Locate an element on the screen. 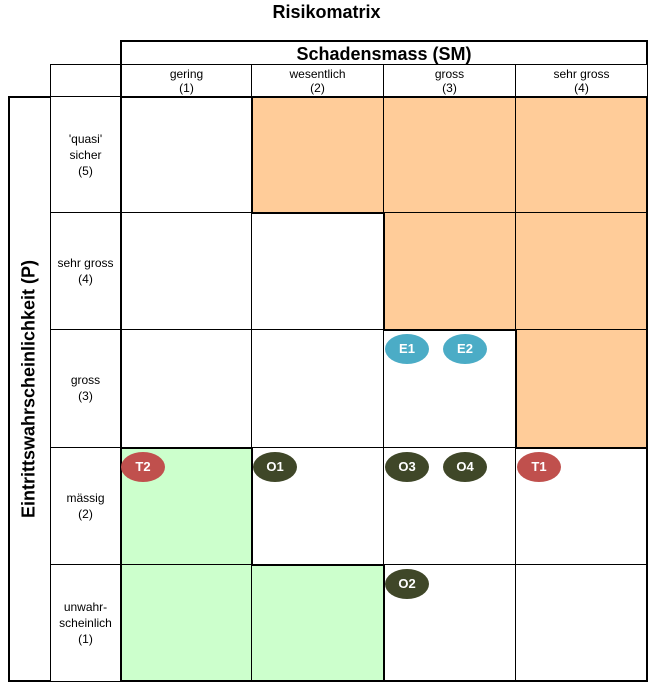 Image resolution: width=653 pixels, height=687 pixels. matrix-cell-p3-sm1 is located at coordinates (186, 389).